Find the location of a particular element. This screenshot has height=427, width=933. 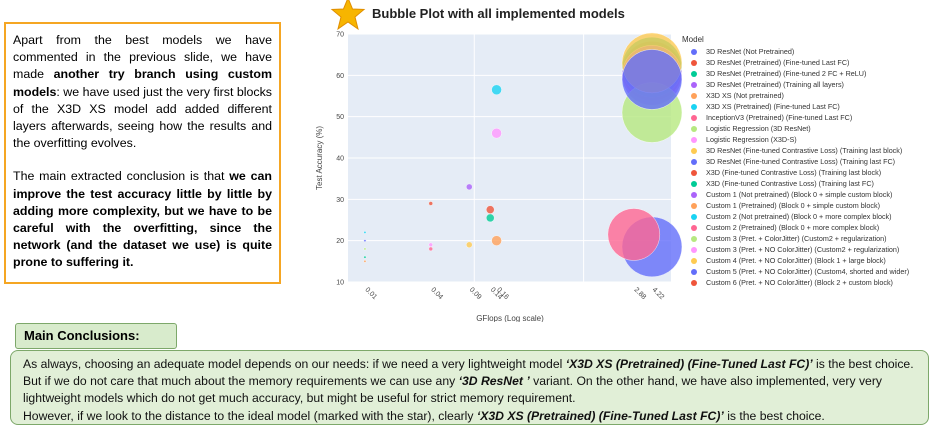

y-axis-label: Test Accuracy (%) is located at coordinates (319, 158).